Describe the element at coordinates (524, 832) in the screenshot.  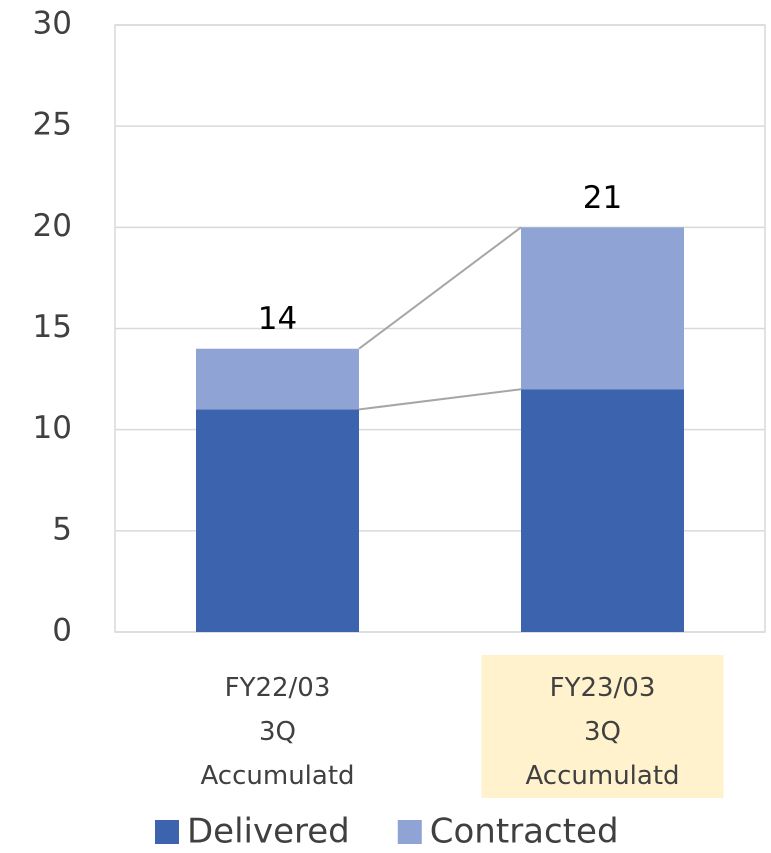
I see `legend-label: Contracted` at that location.